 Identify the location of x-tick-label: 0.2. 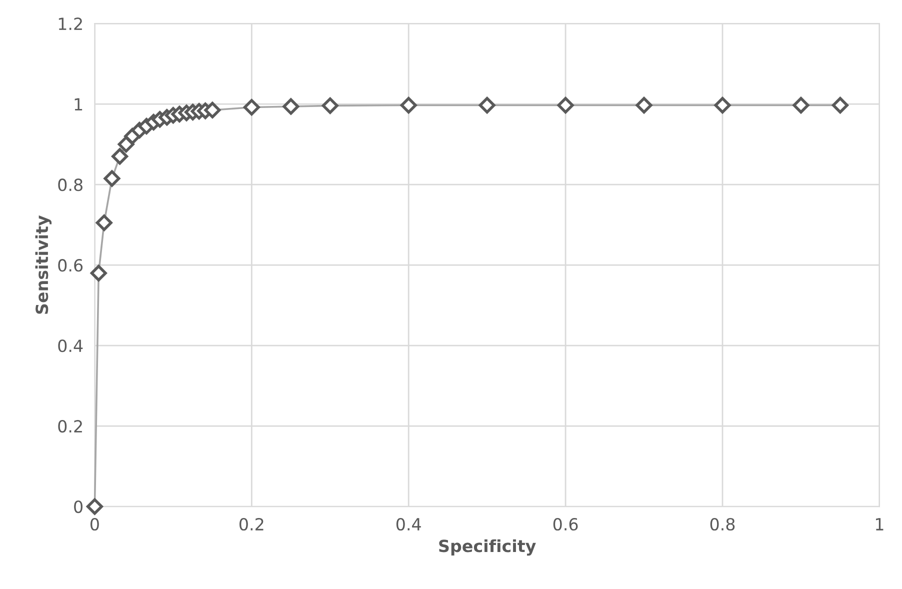
(252, 524).